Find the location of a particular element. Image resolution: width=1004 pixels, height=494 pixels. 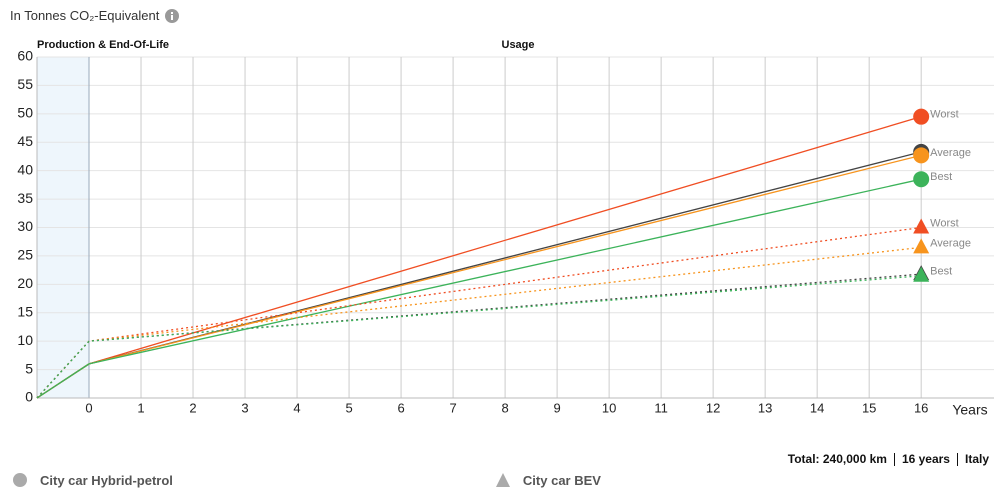

y-tick-label: 30 is located at coordinates (25, 226).